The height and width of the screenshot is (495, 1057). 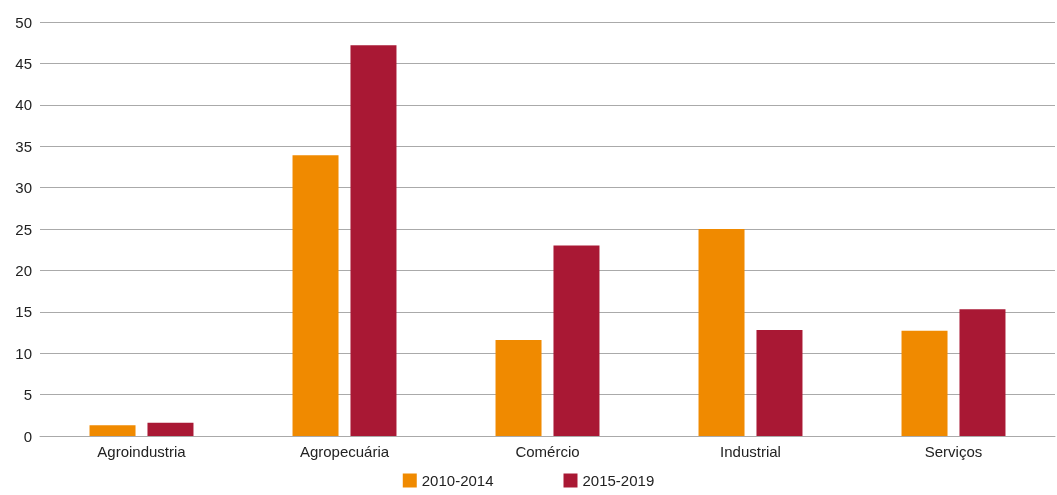 I want to click on y-tick-label: 5, so click(x=27, y=395).